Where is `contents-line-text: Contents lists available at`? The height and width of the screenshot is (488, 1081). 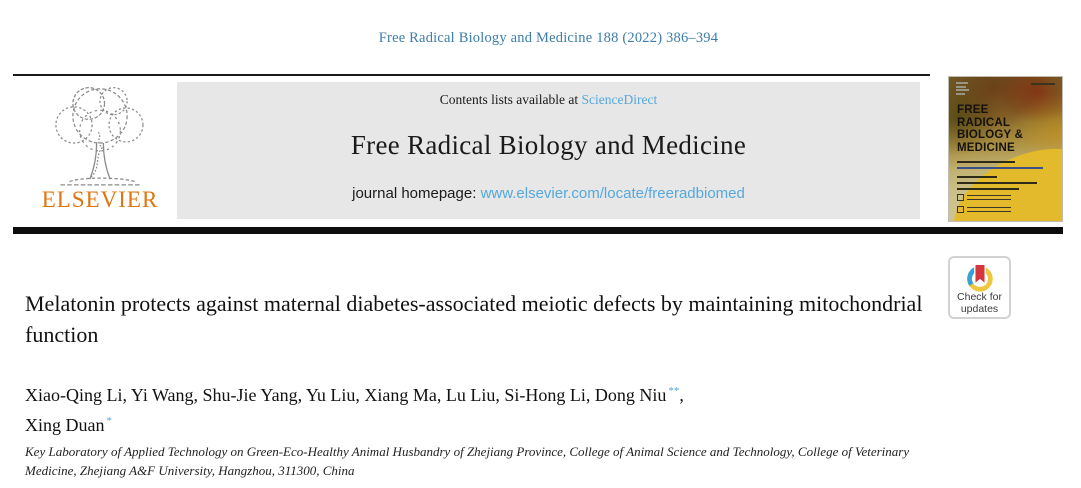 contents-line-text: Contents lists available at is located at coordinates (510, 99).